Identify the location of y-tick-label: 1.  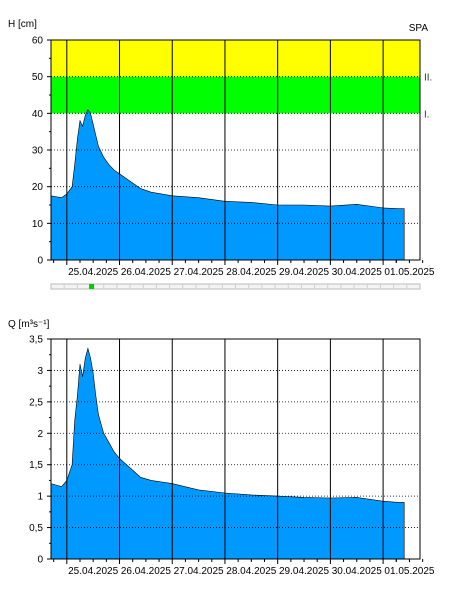
(40, 497).